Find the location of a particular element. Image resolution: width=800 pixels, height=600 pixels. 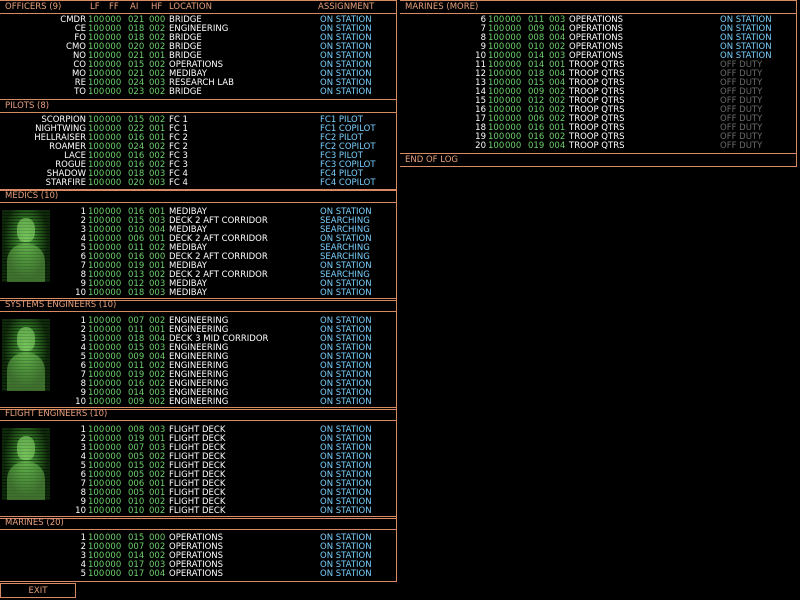

crew-row: NIGHTWING 100 000 022 001 FC 1 FC1 COPILOT is located at coordinates (198, 129).